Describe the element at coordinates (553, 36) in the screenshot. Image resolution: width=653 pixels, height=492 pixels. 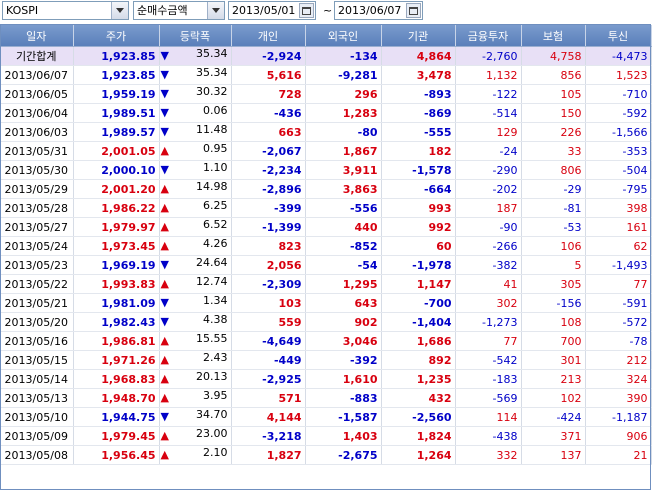
I see `column-header-insurance: 보험` at that location.